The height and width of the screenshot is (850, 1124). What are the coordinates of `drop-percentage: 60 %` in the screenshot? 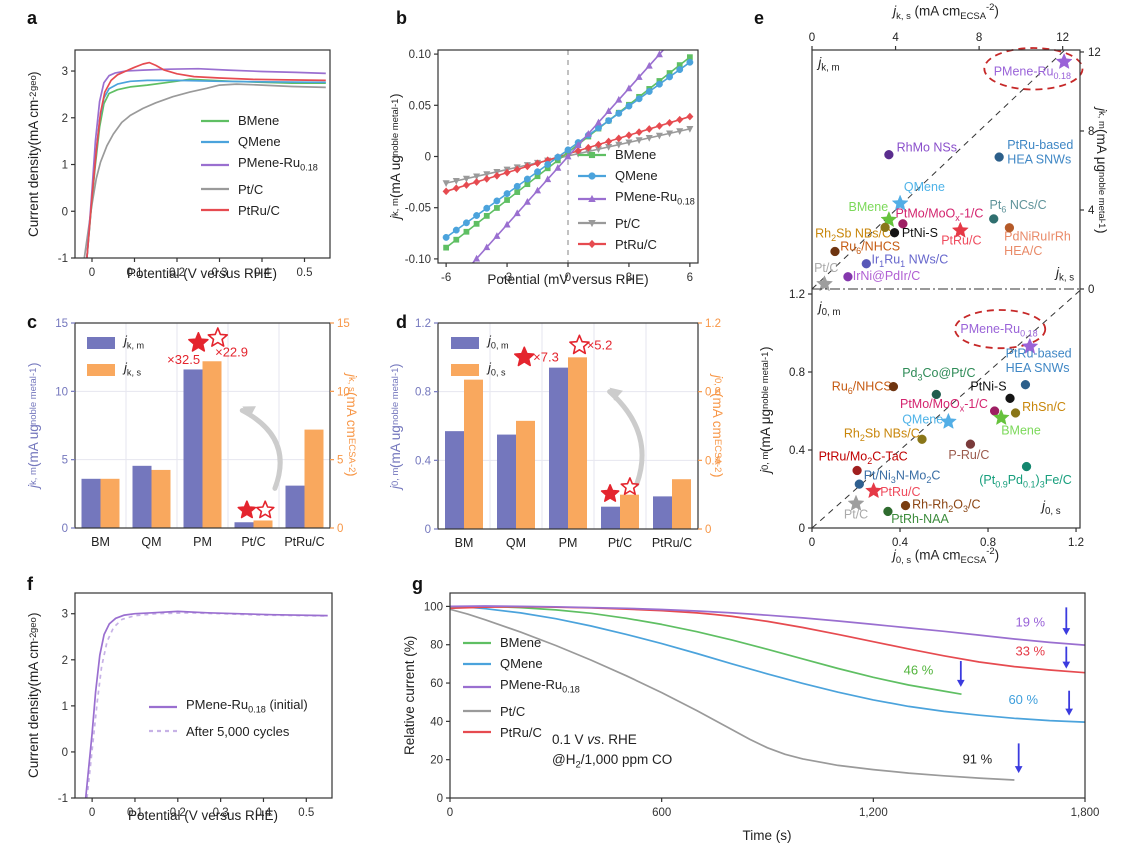 It's located at (1023, 699).